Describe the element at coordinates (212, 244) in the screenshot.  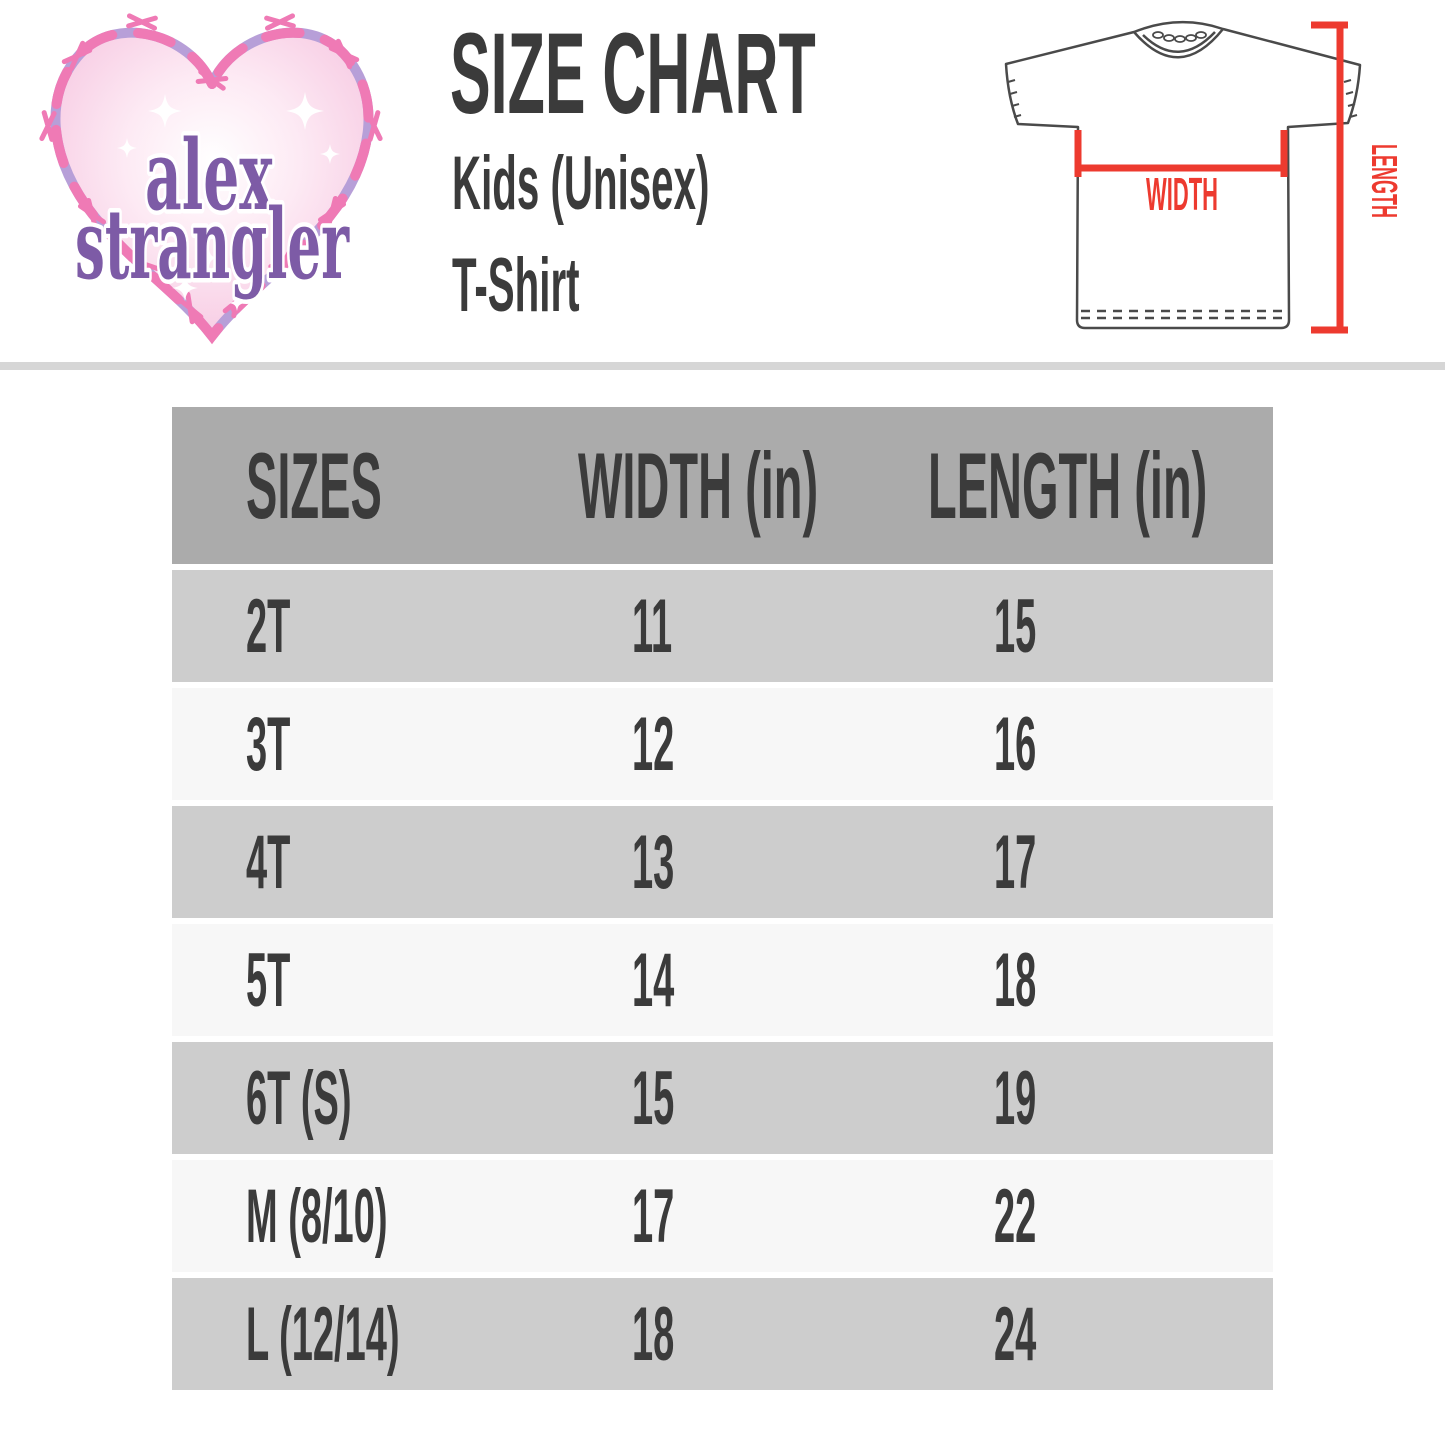
I see `brand-name-line2: strangler` at that location.